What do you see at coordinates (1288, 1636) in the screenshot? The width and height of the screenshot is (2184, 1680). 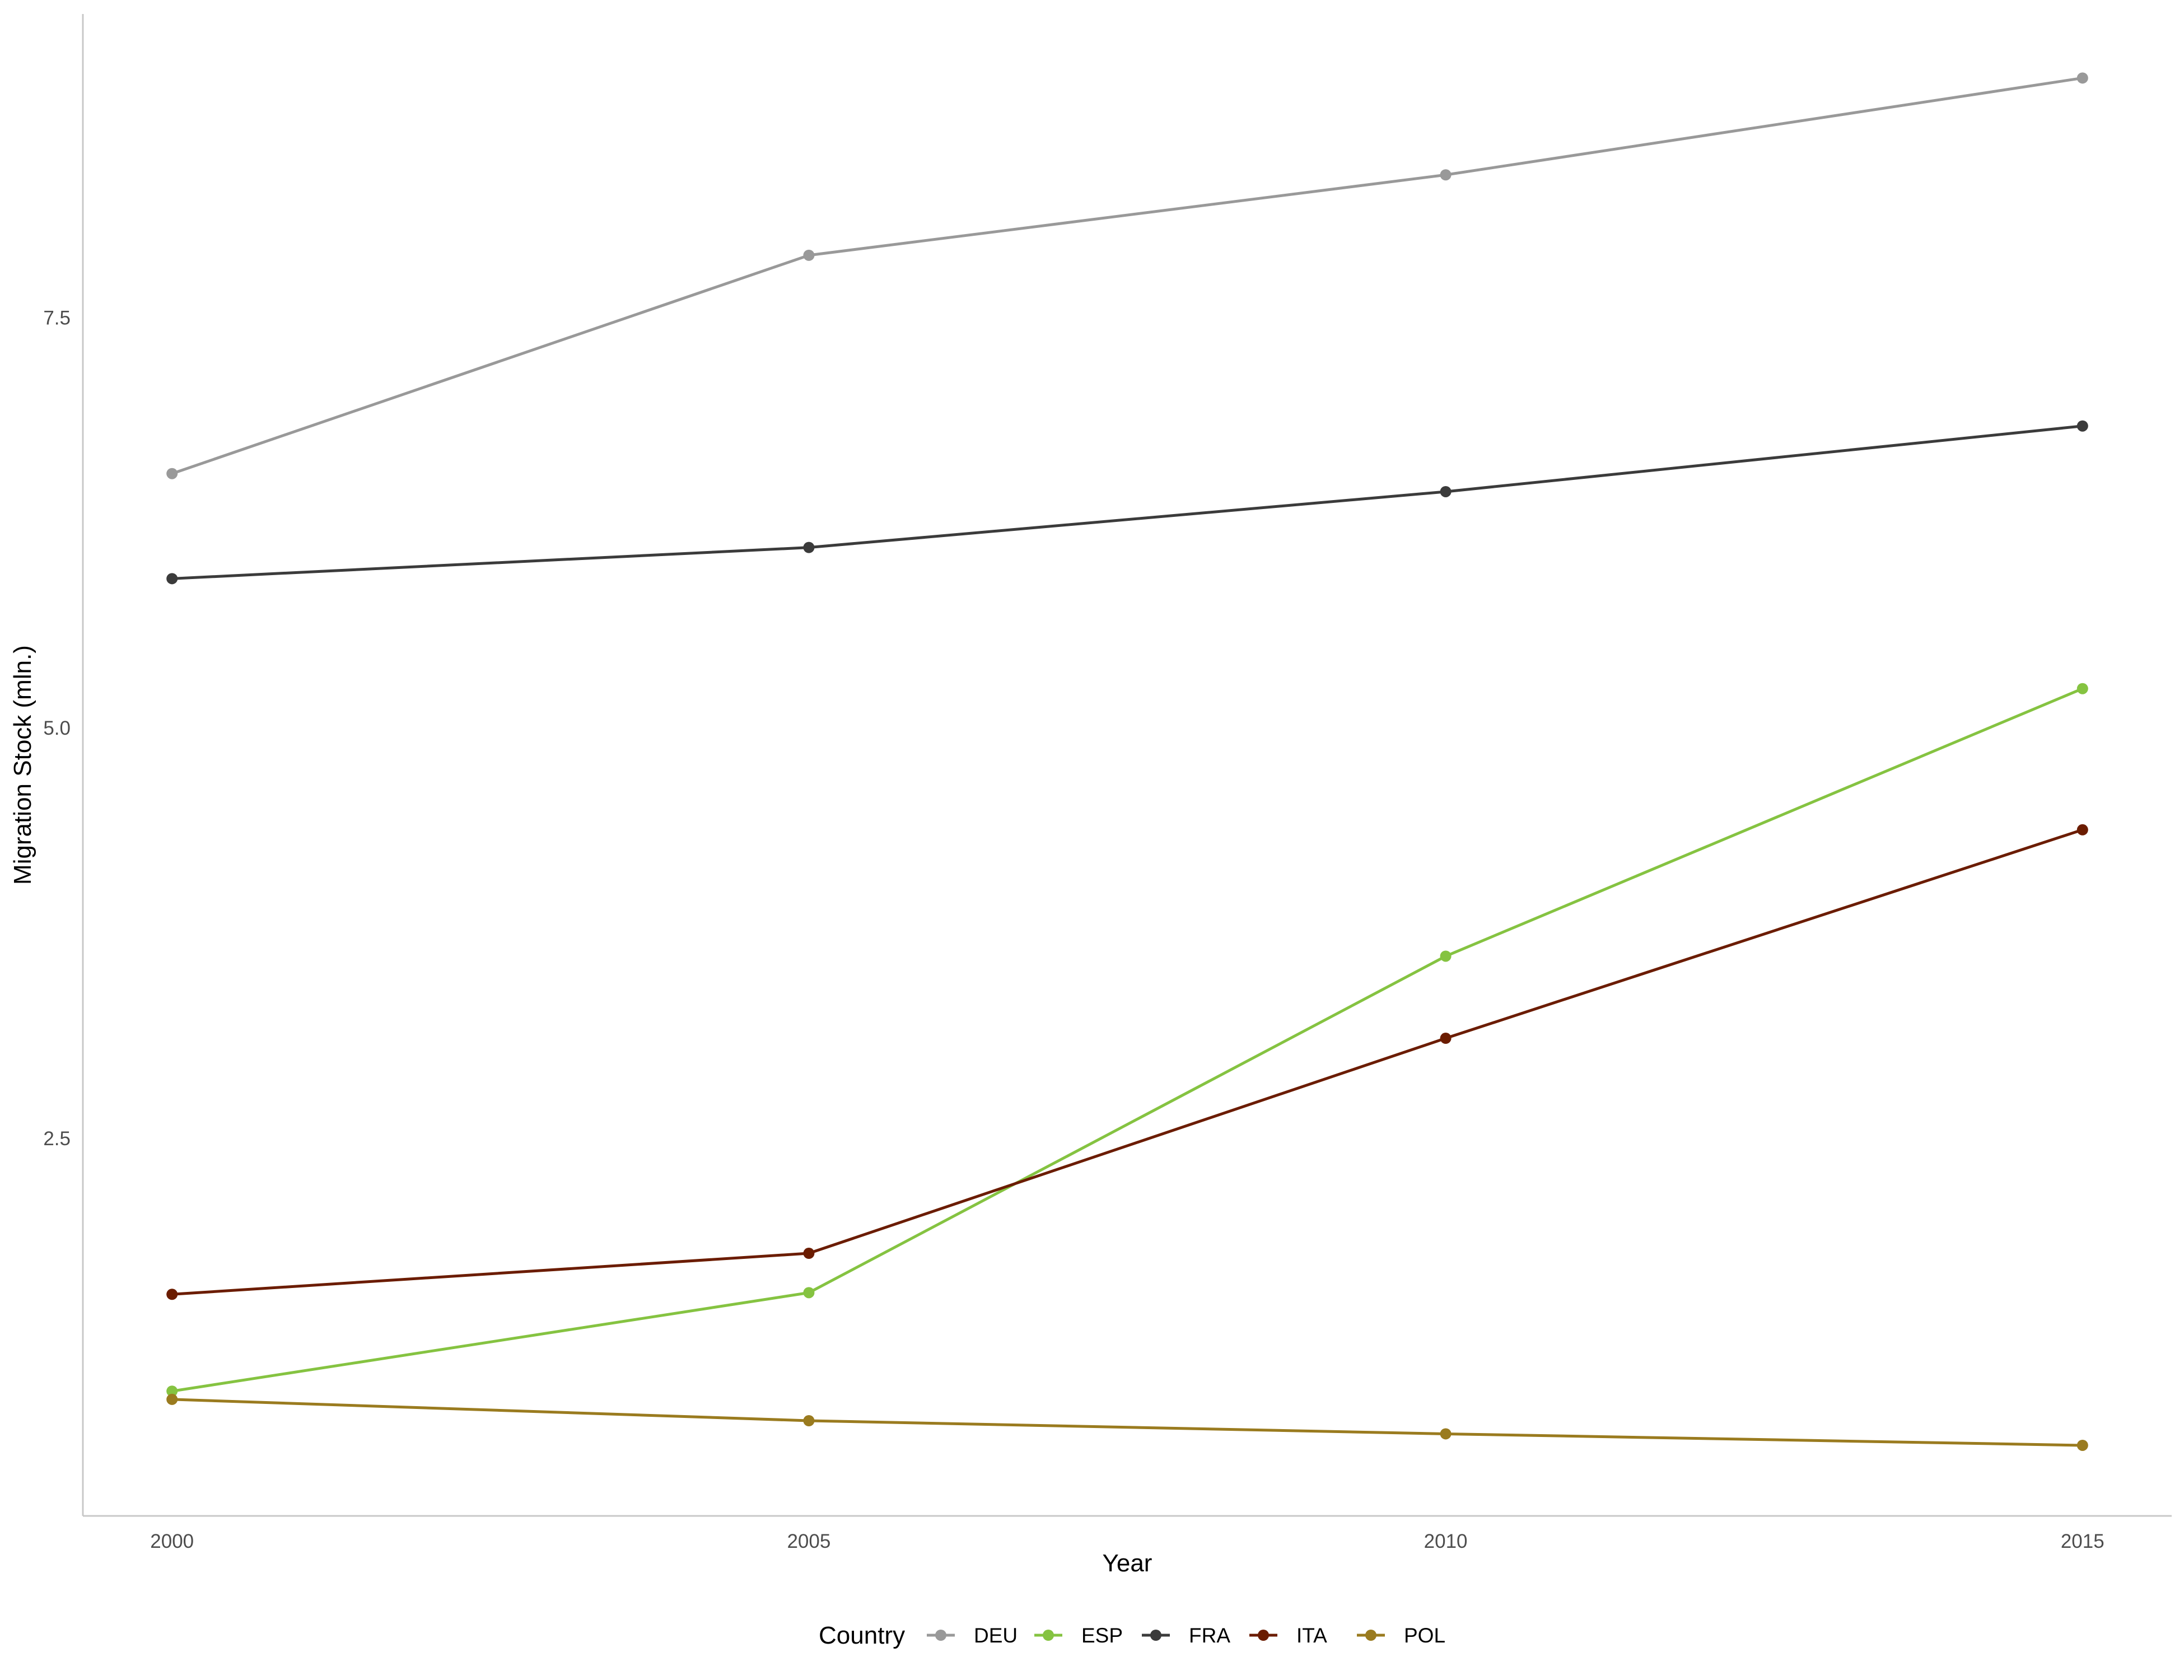 I see `legend-item-ita: ITA` at bounding box center [1288, 1636].